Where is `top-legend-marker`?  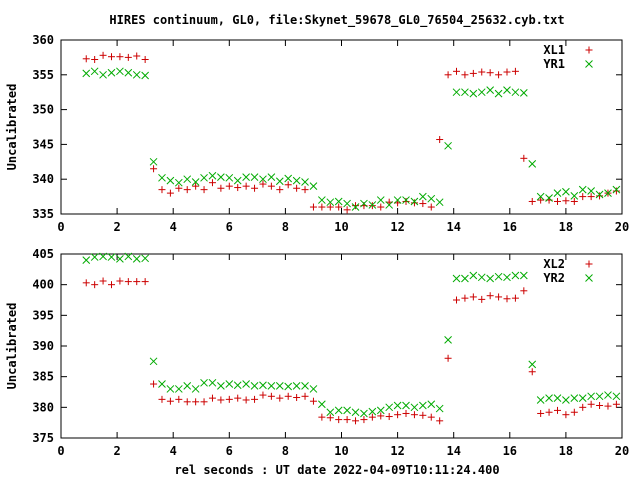
top-legend-marker is located at coordinates (589, 64).